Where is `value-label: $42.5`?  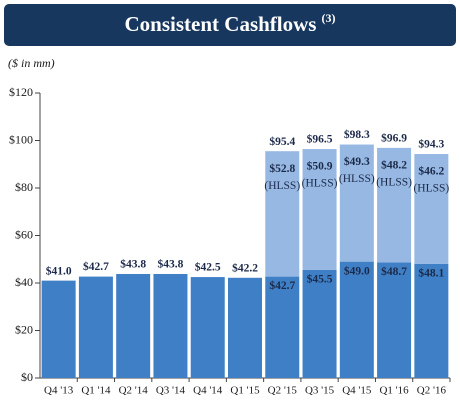 value-label: $42.5 is located at coordinates (208, 267).